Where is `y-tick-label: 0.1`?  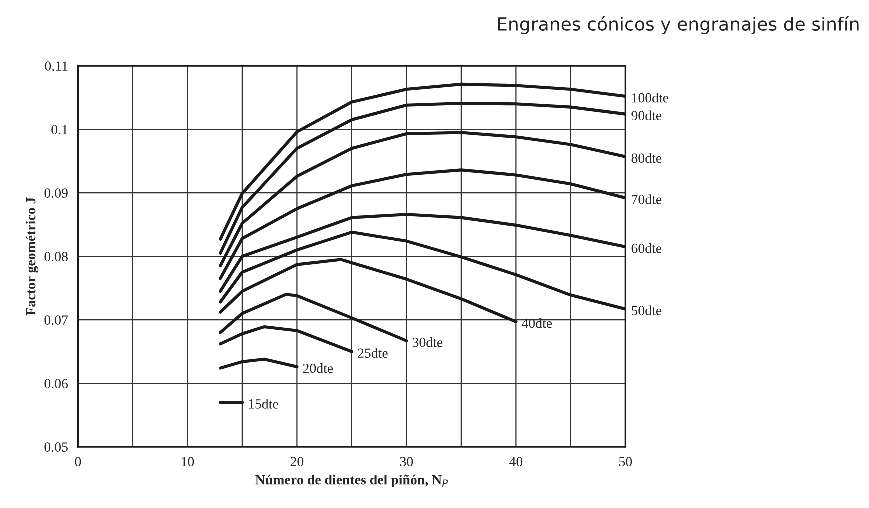 y-tick-label: 0.1 is located at coordinates (60, 130).